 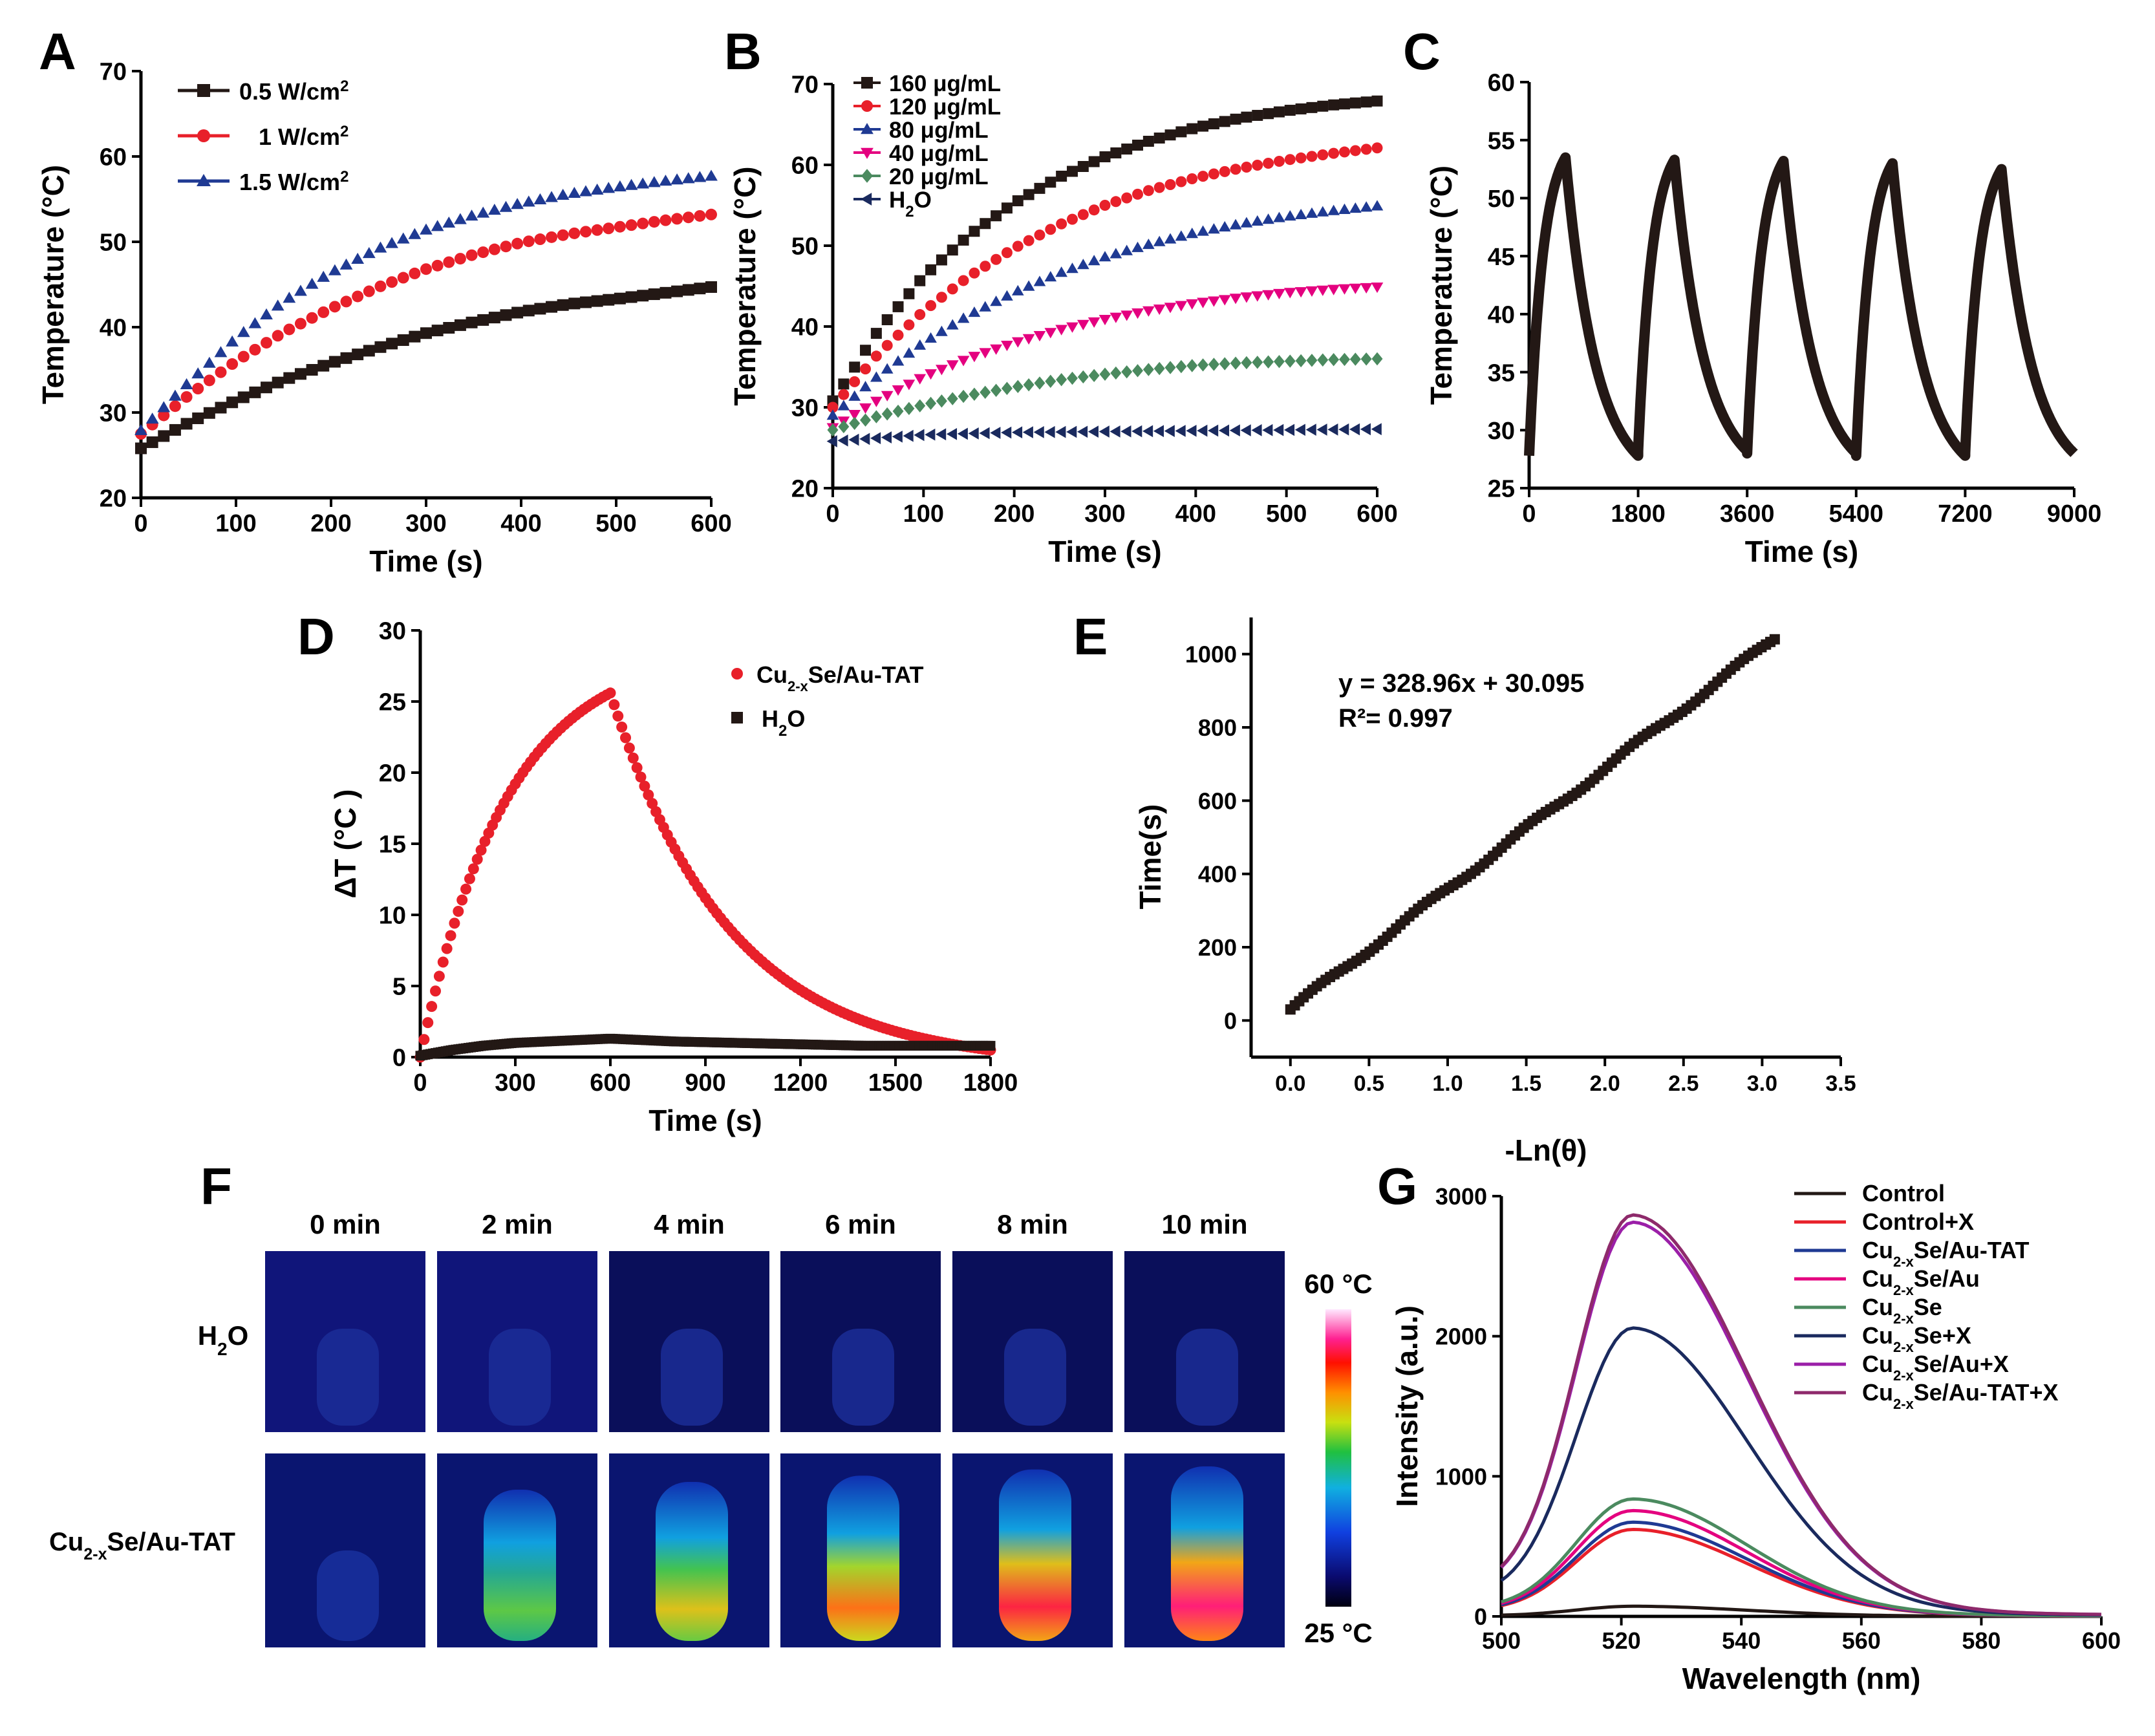 What do you see at coordinates (113, 413) in the screenshot?
I see `y-tick-label: 30` at bounding box center [113, 413].